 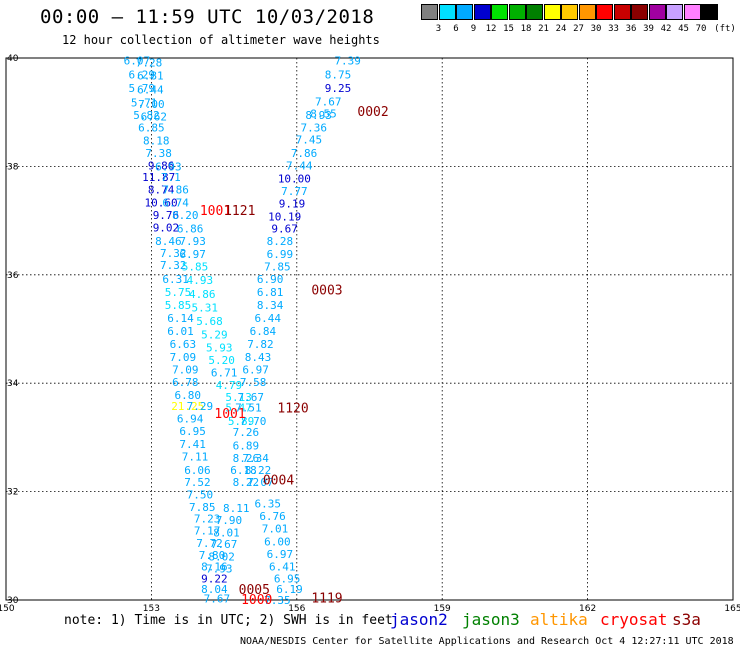 I want to click on wave-height-value: 4.93, so click(x=200, y=280).